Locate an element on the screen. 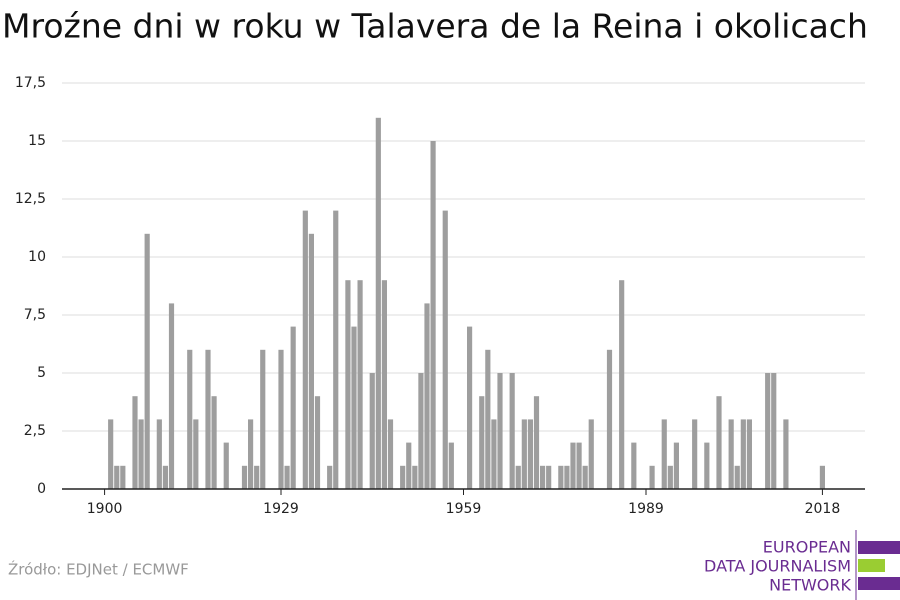  y-tick-label: 15 is located at coordinates (37, 141).